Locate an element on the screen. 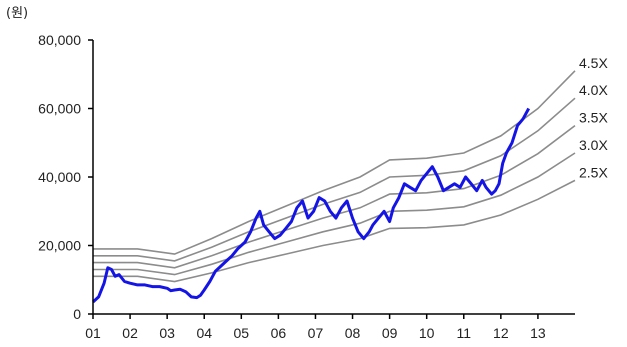 The image size is (627, 347). x-tick-label: 04 is located at coordinates (204, 333).